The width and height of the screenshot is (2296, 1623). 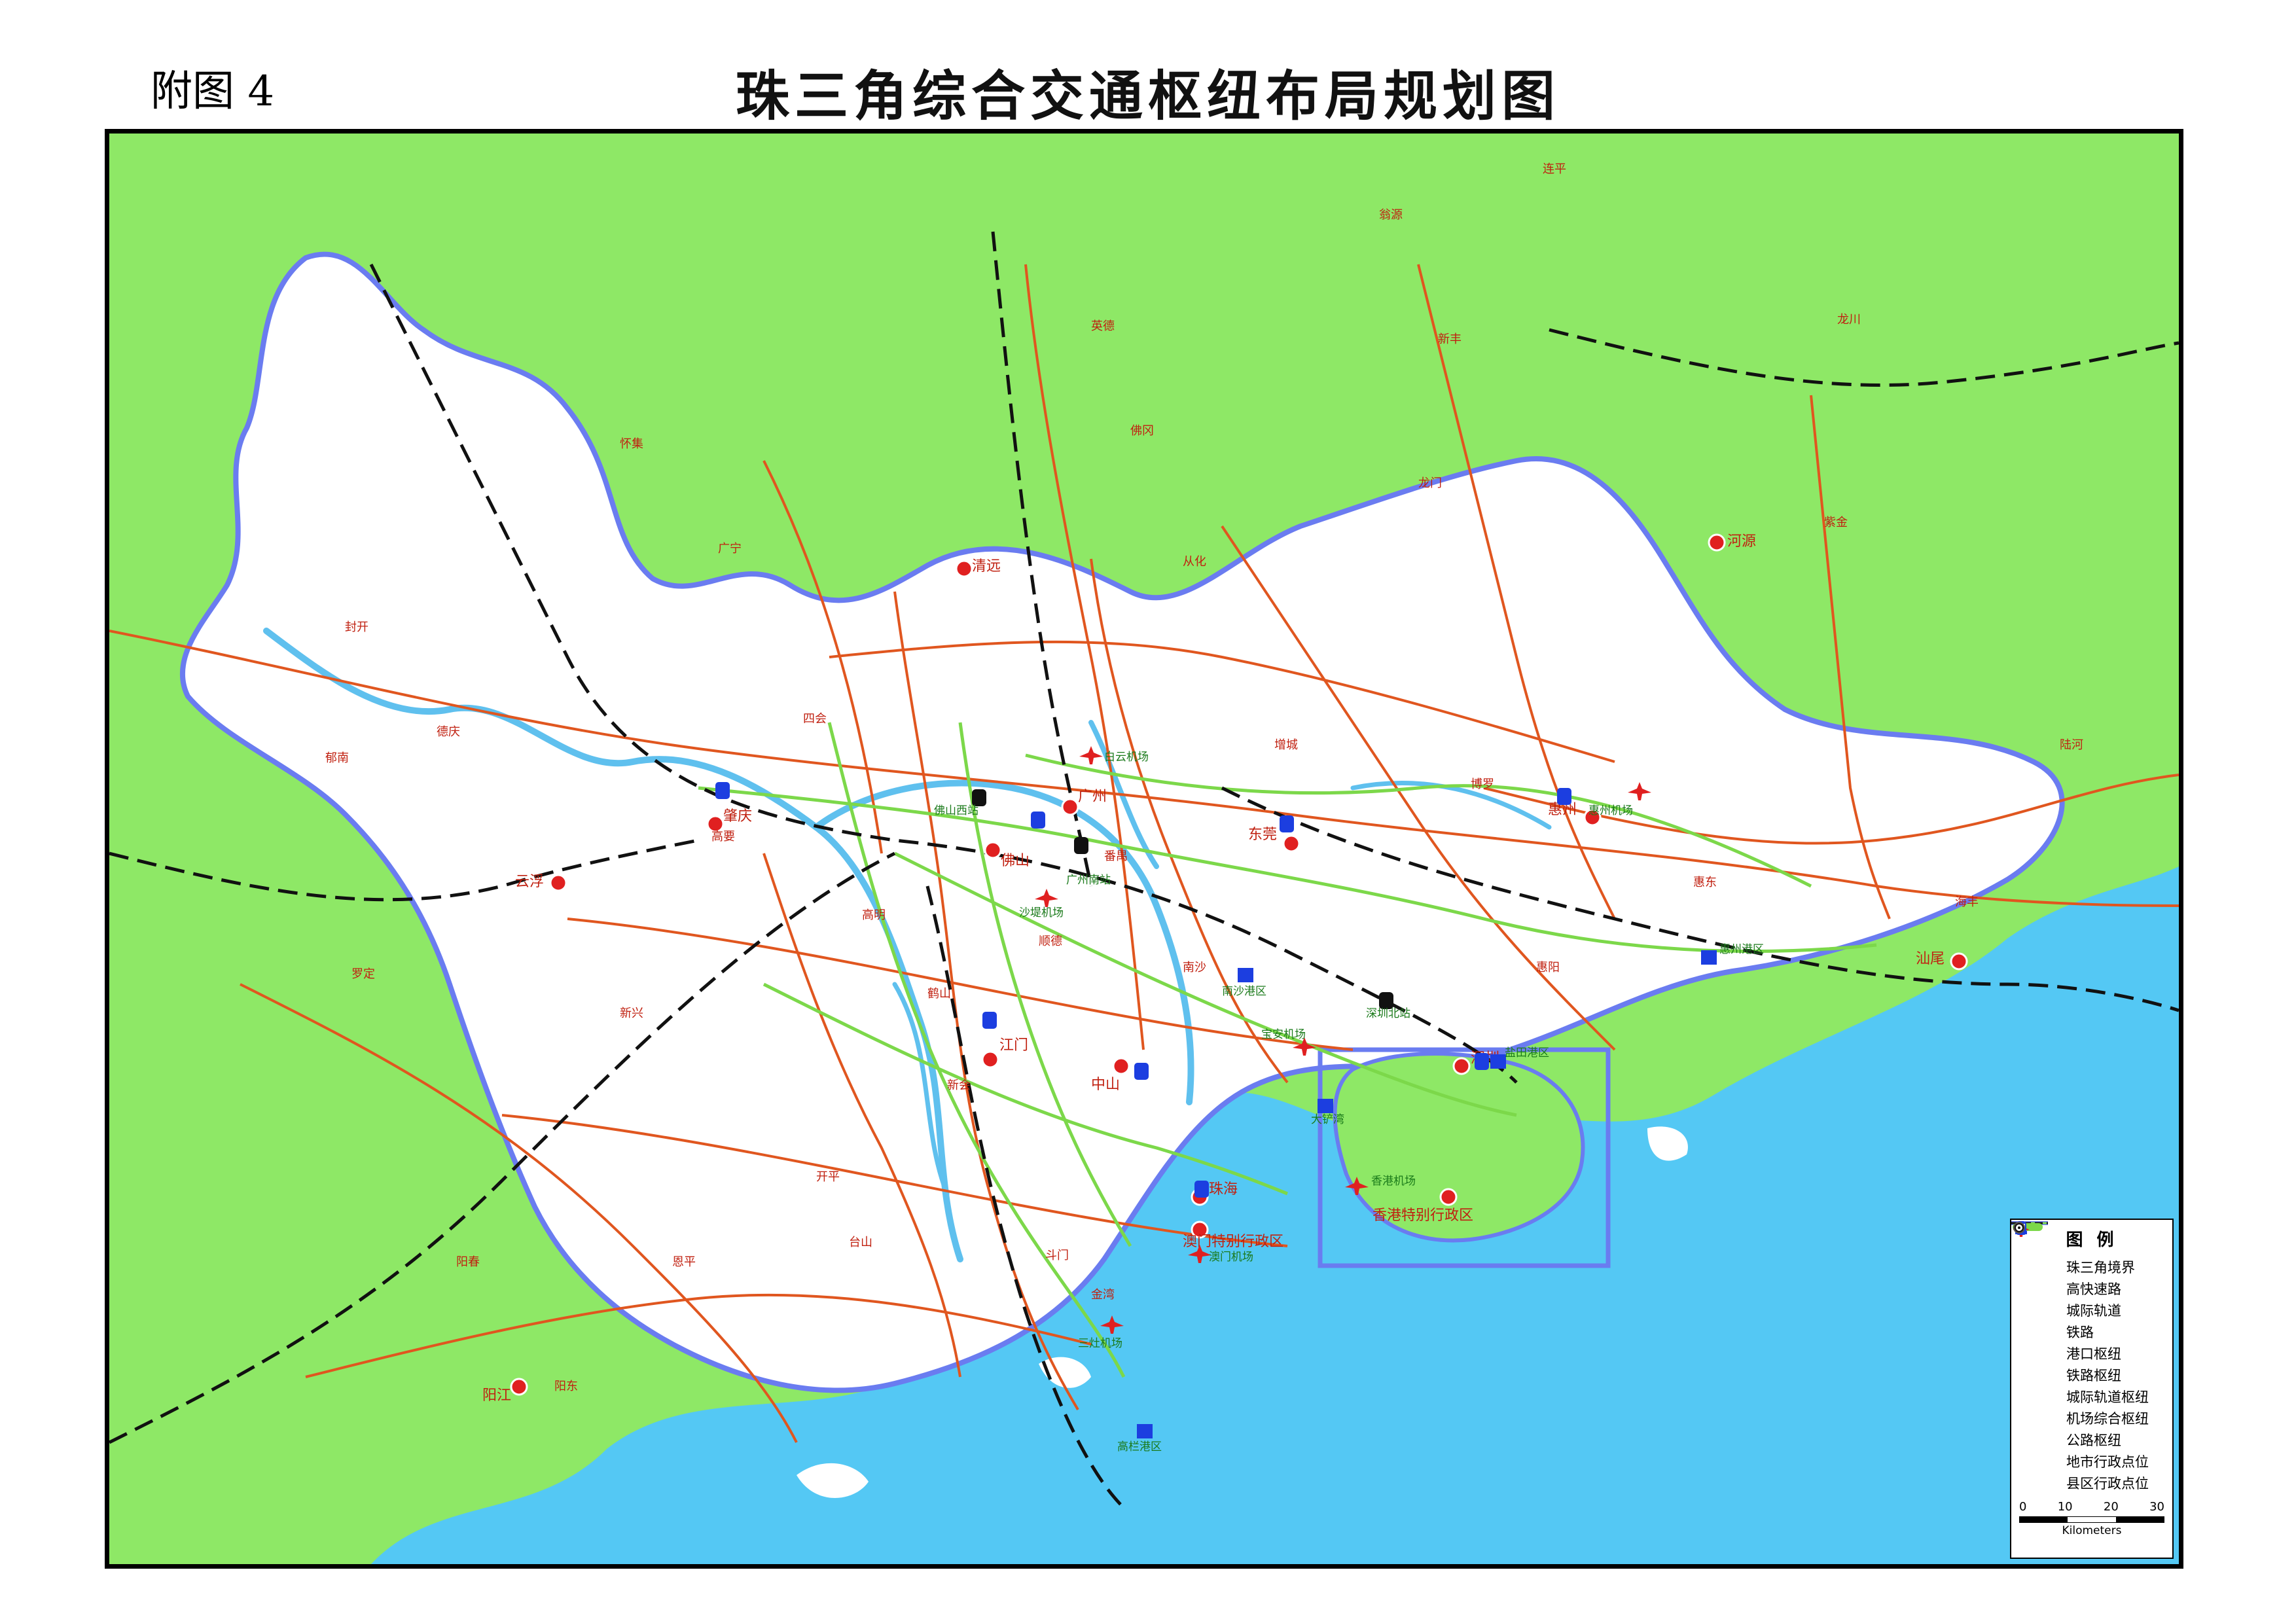 What do you see at coordinates (1194, 967) in the screenshot?
I see `label-nansha: 南沙` at bounding box center [1194, 967].